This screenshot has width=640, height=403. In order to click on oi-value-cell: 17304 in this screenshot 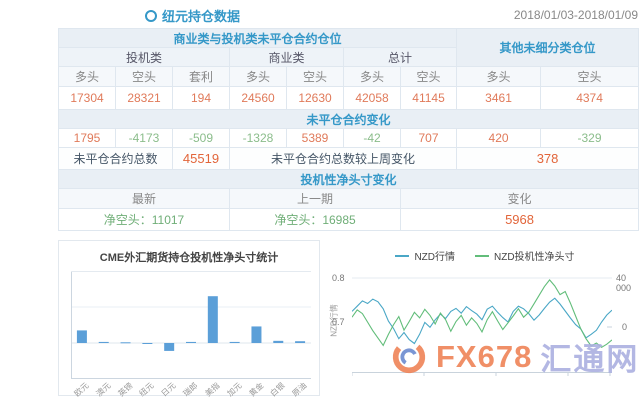, I will do `click(87, 98)`.